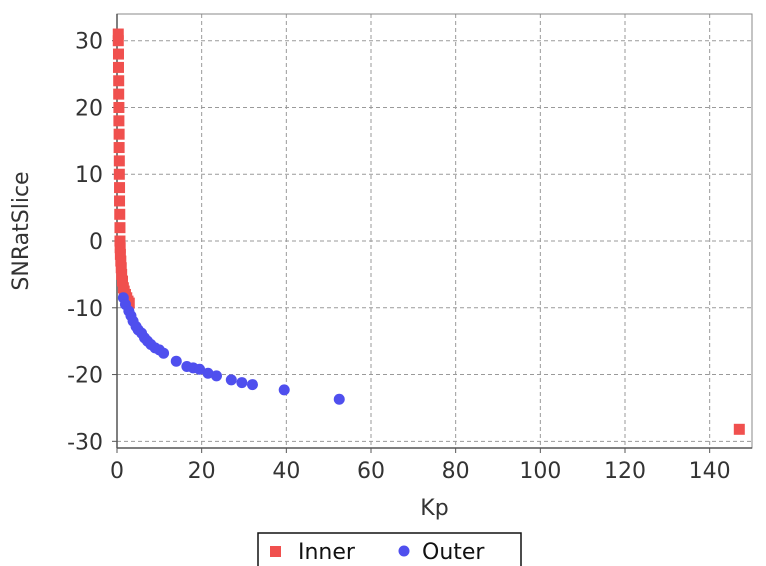 The width and height of the screenshot is (766, 566). What do you see at coordinates (89, 42) in the screenshot?
I see `y-tick-label: 30` at bounding box center [89, 42].